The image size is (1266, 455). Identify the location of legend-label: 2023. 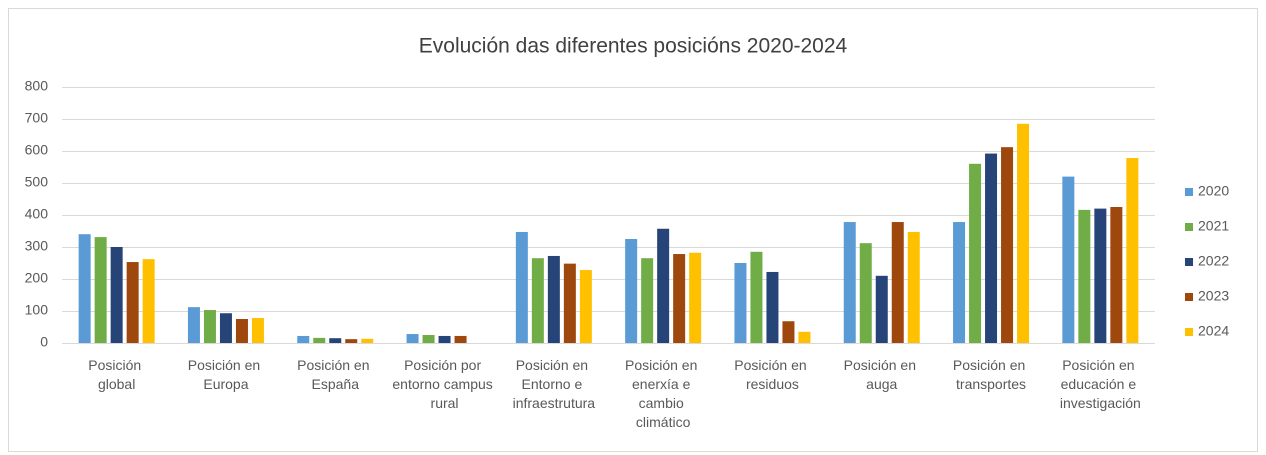
(1213, 296).